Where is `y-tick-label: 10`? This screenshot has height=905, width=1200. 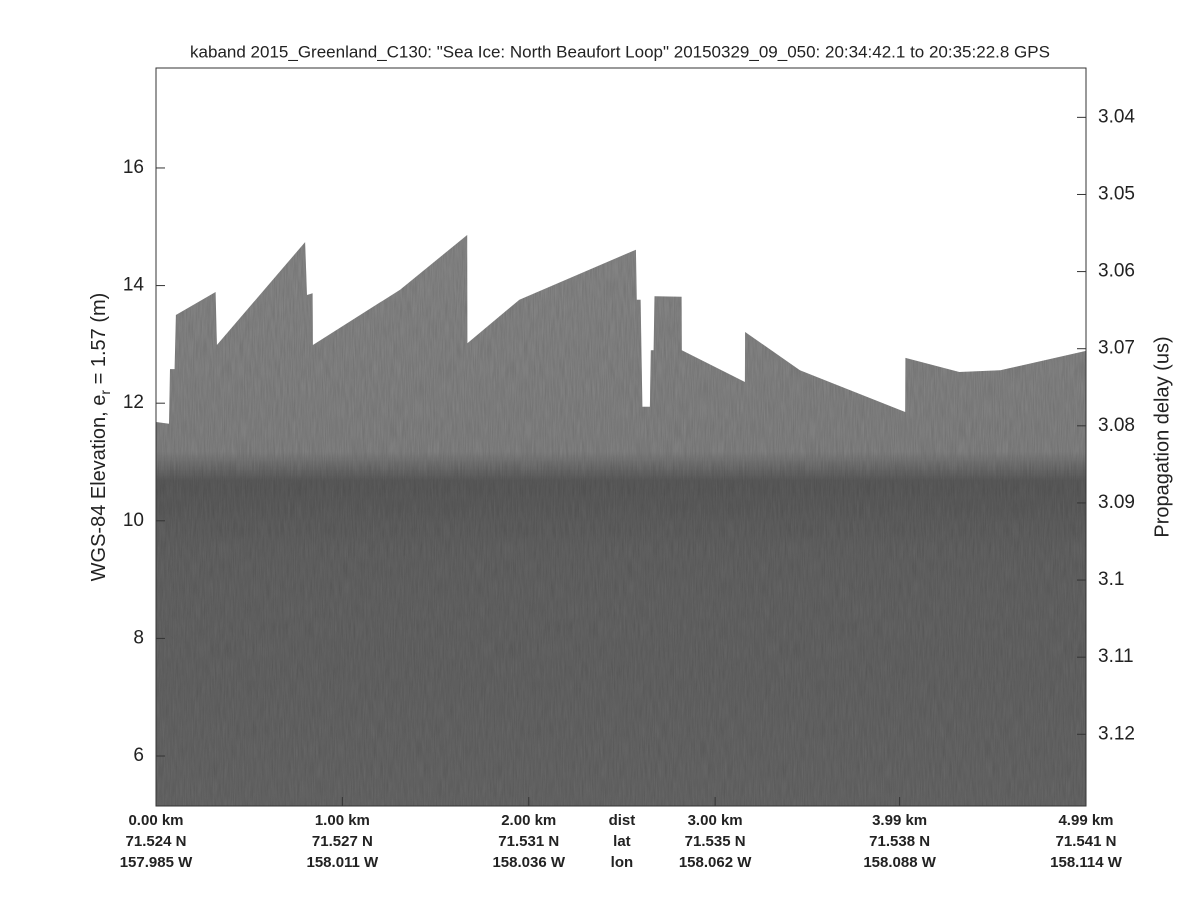 y-tick-label: 10 is located at coordinates (133, 520).